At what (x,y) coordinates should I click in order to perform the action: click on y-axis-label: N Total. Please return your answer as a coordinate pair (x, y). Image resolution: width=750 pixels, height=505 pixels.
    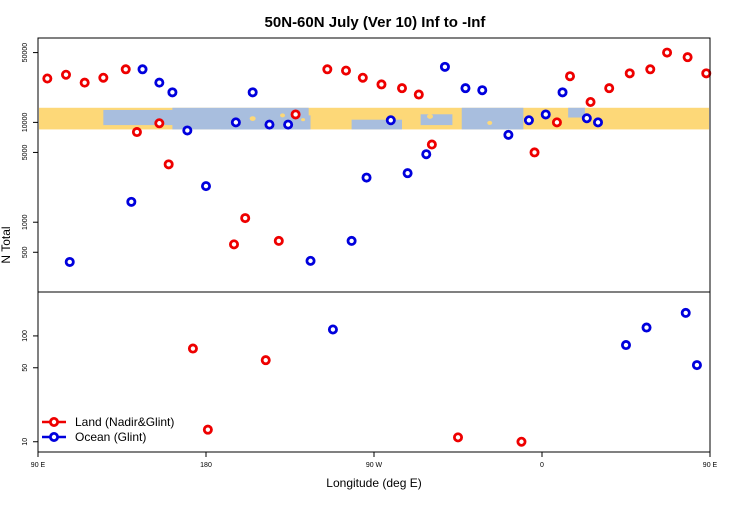
    Looking at the image, I should click on (6, 244).